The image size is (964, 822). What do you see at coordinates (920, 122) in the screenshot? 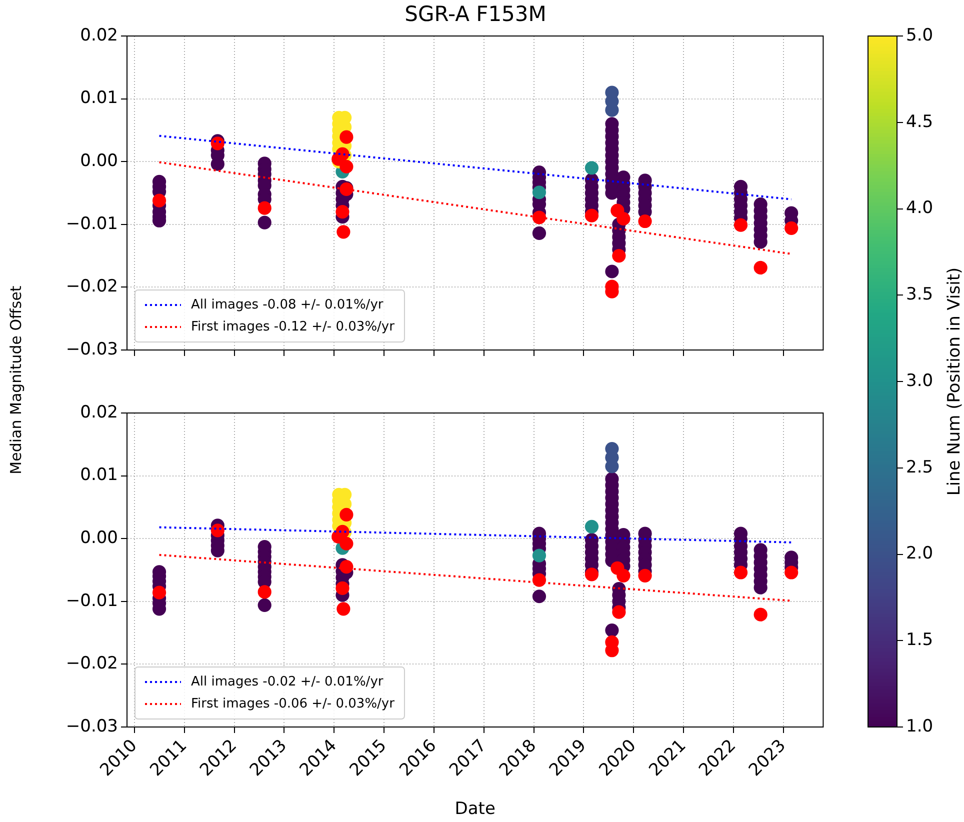
I see `color-bar-label: 4.5` at bounding box center [920, 122].